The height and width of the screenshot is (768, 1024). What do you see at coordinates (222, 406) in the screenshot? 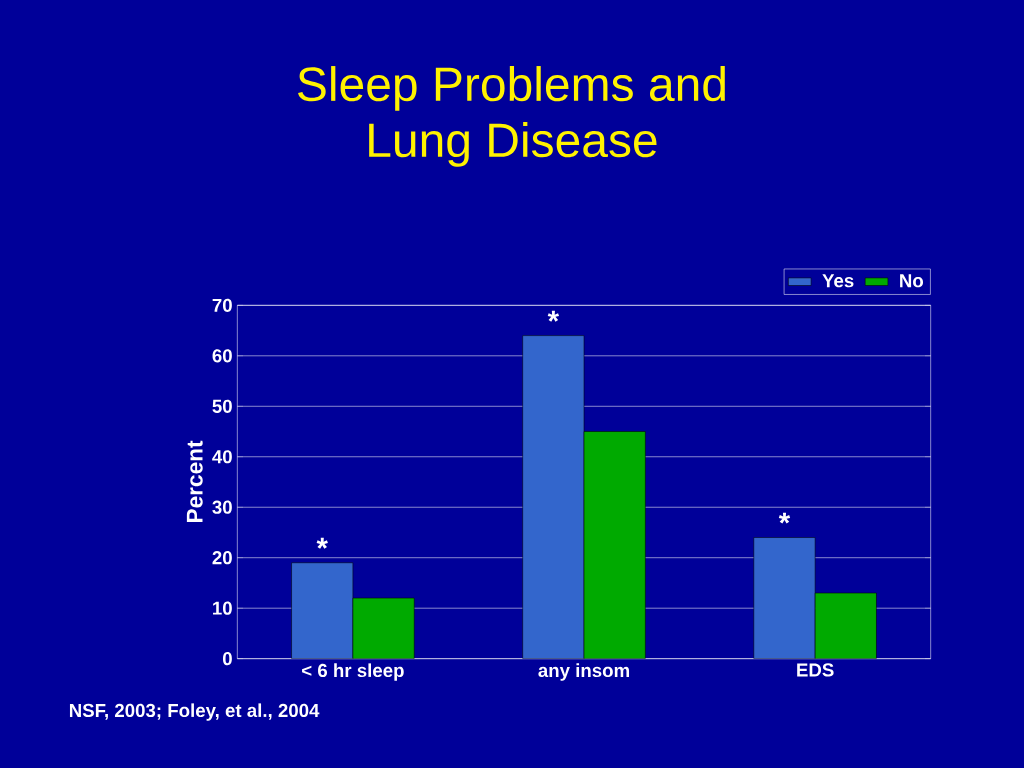
I see `y-tick-label: 50` at bounding box center [222, 406].